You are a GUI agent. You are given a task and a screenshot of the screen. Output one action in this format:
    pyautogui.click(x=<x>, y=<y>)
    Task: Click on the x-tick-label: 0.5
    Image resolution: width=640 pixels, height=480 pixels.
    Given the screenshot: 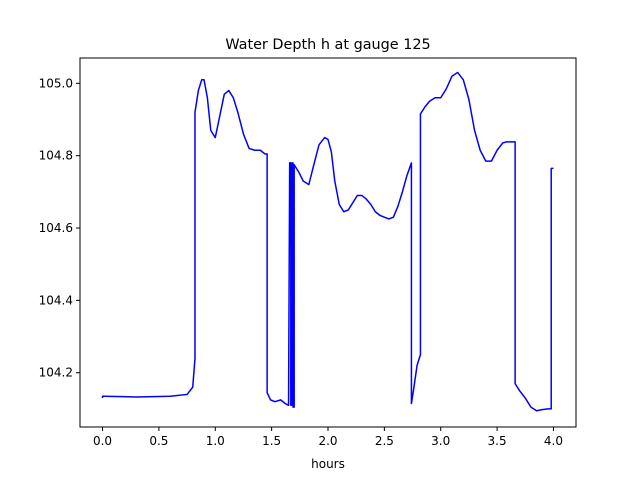 What is the action you would take?
    pyautogui.click(x=158, y=441)
    